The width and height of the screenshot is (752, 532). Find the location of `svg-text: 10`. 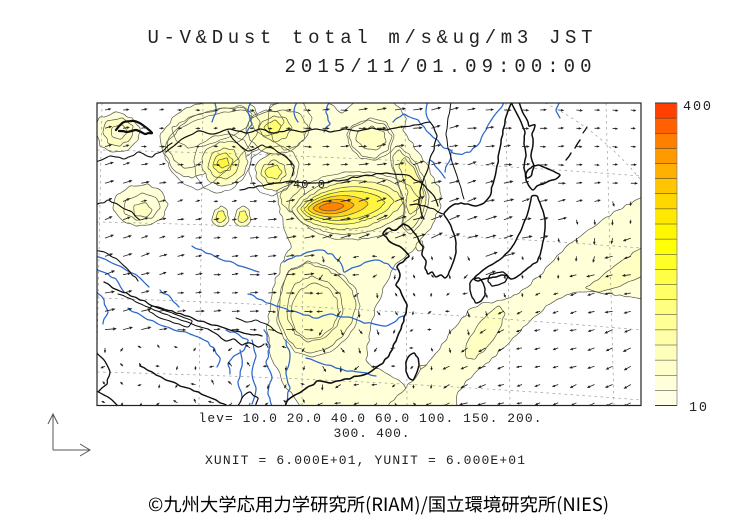

svg-text: 10 is located at coordinates (698, 408).